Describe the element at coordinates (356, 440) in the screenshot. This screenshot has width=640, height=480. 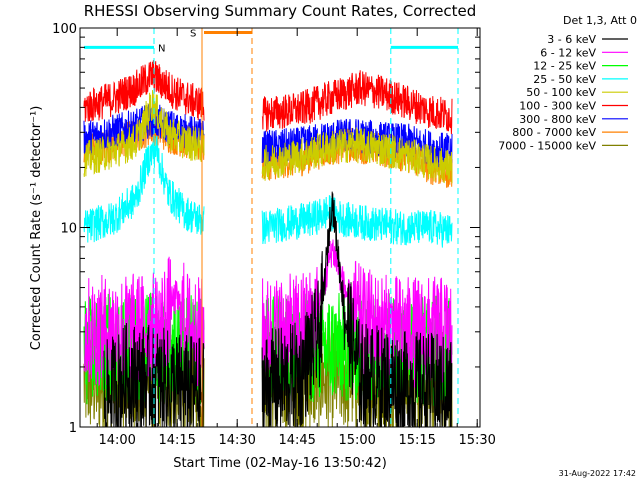
I see `x-tick-label-4: 15:00` at that location.